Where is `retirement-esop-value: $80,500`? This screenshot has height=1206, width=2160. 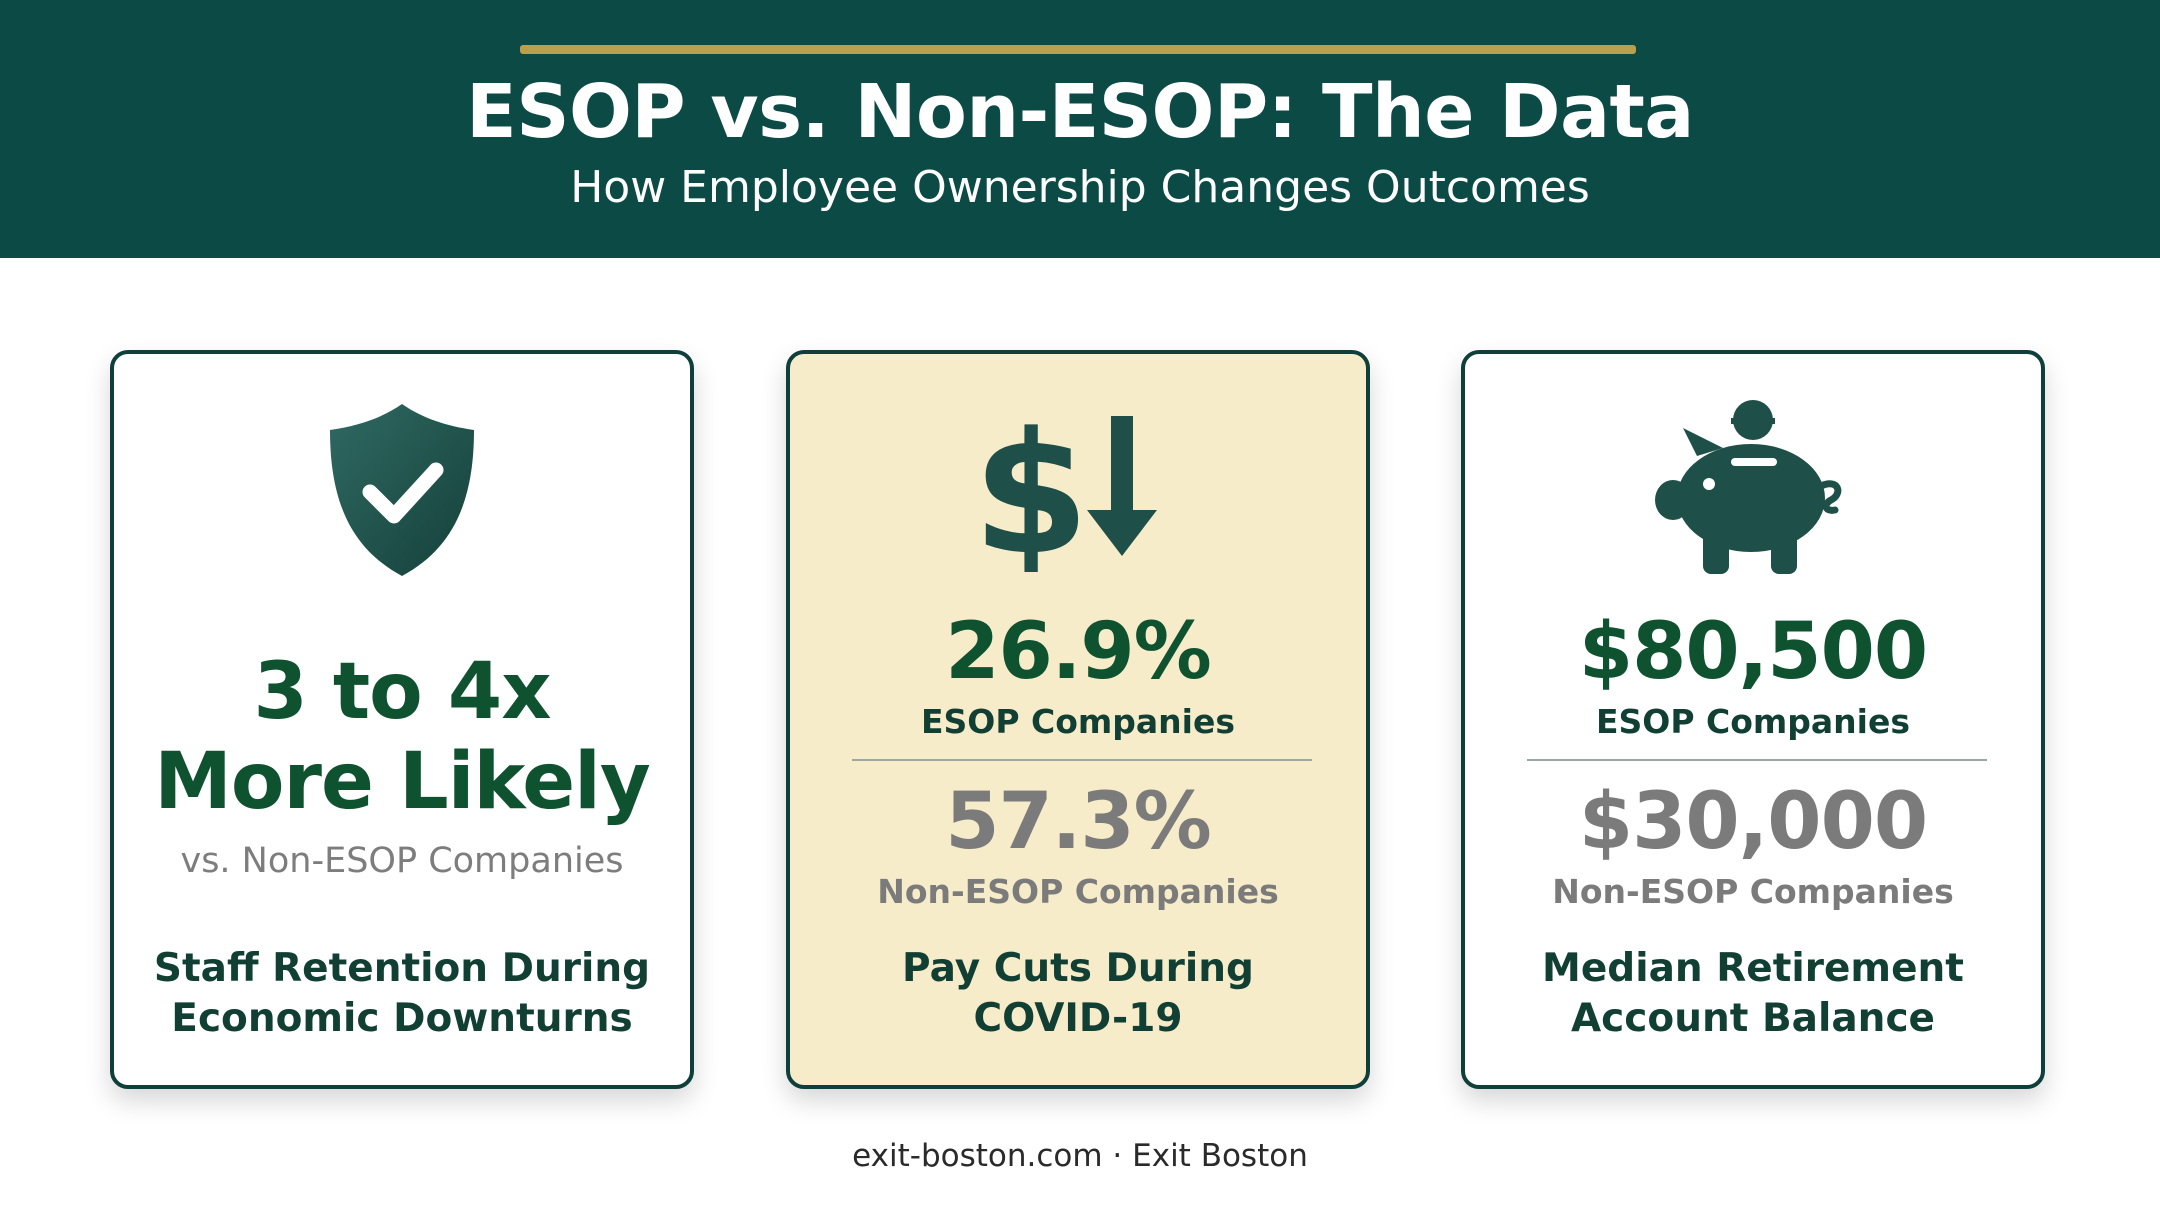
retirement-esop-value: $80,500 is located at coordinates (1753, 652).